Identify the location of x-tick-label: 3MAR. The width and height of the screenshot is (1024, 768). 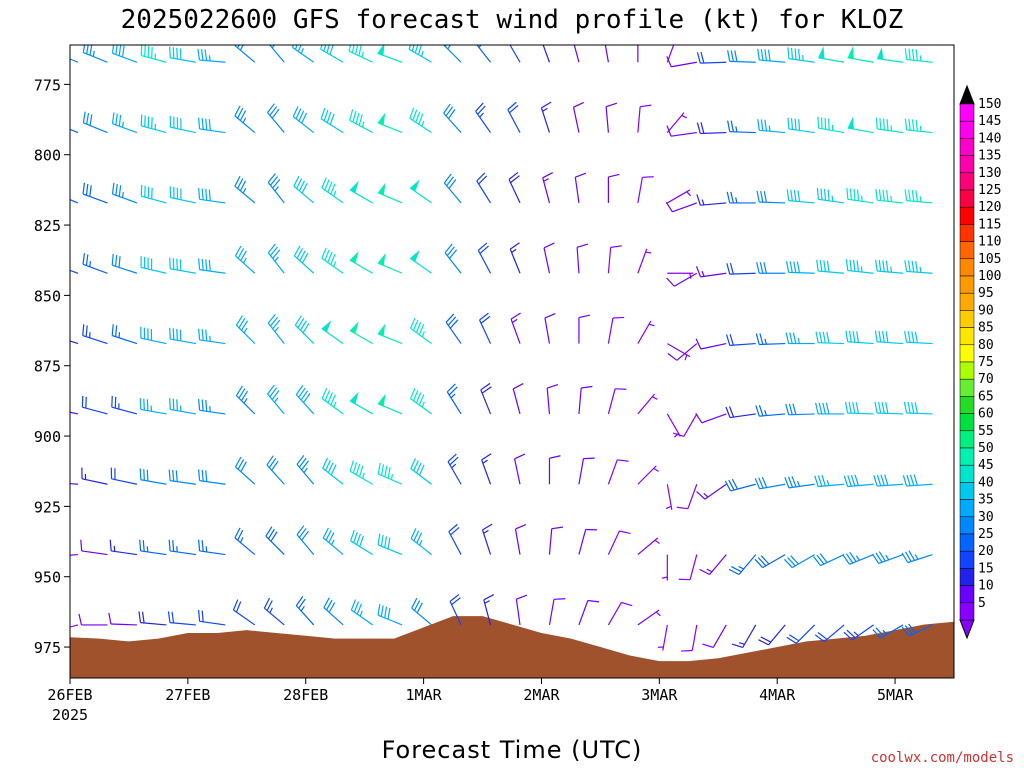
(659, 695).